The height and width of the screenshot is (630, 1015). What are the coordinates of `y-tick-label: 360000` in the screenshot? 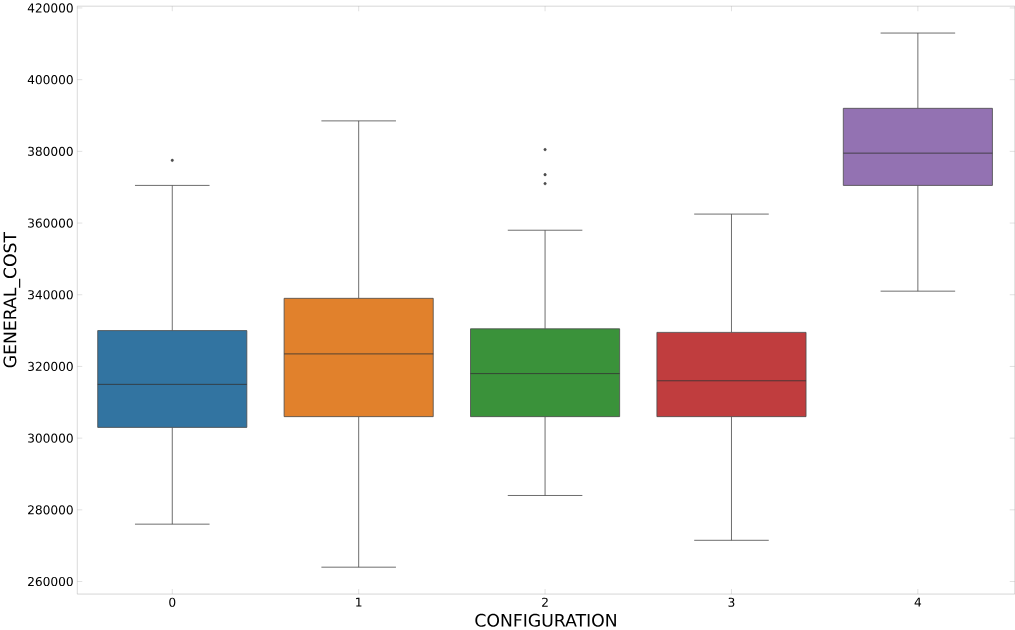 It's located at (50, 223).